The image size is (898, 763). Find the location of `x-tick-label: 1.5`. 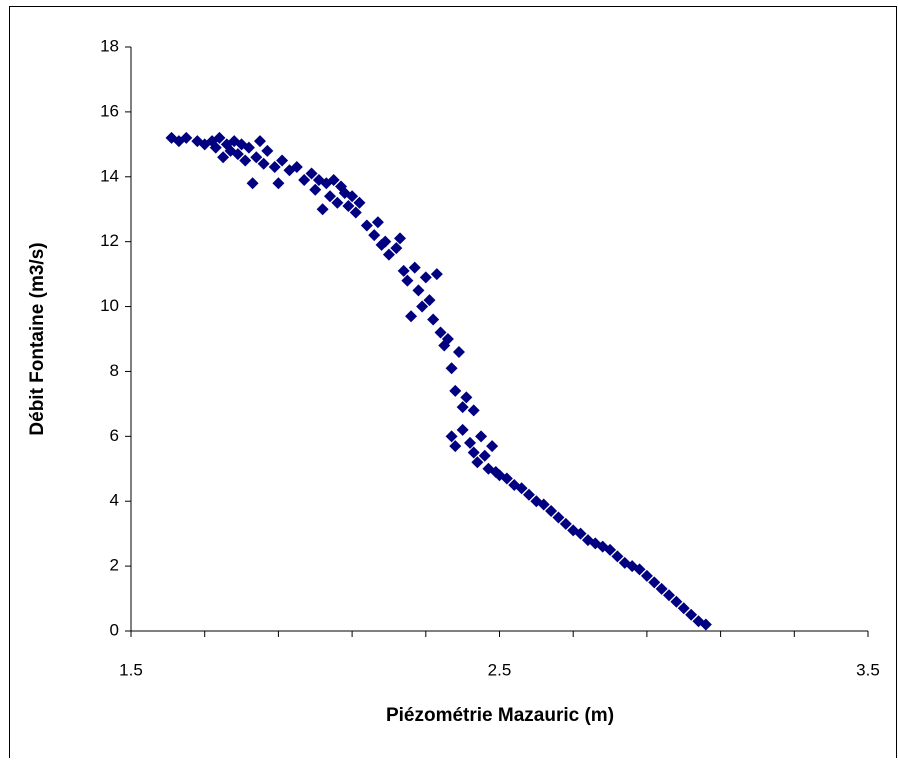

x-tick-label: 1.5 is located at coordinates (131, 669).